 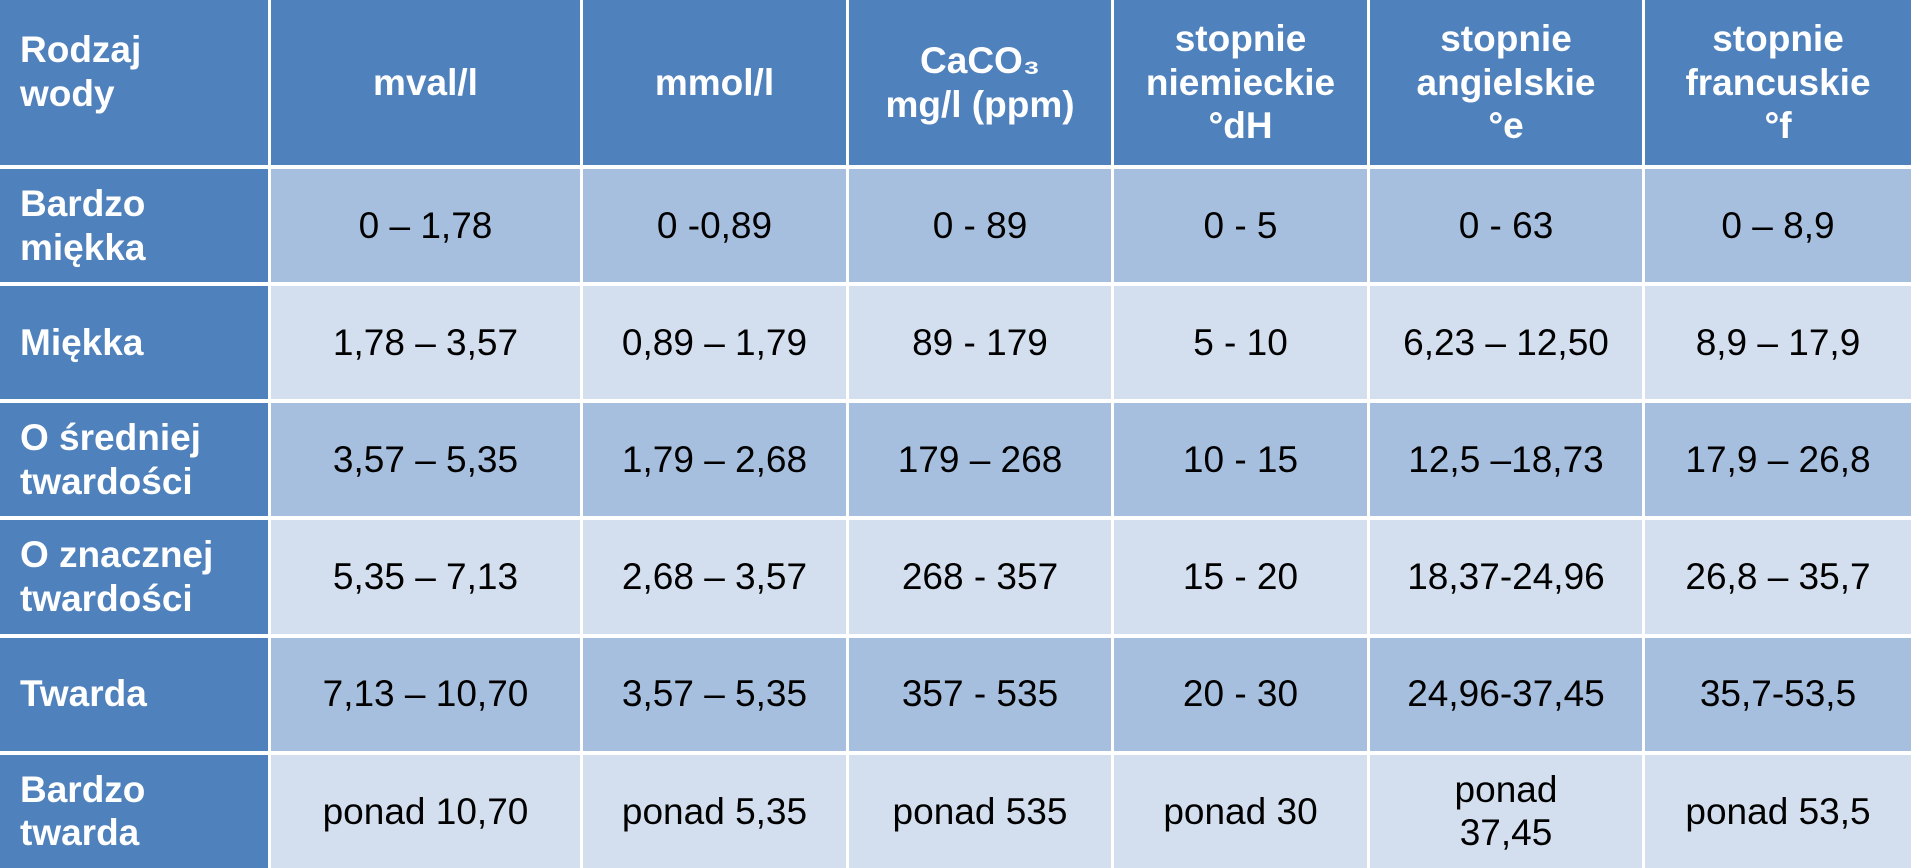 I want to click on data-cell: ponad 10,70, so click(x=425, y=811).